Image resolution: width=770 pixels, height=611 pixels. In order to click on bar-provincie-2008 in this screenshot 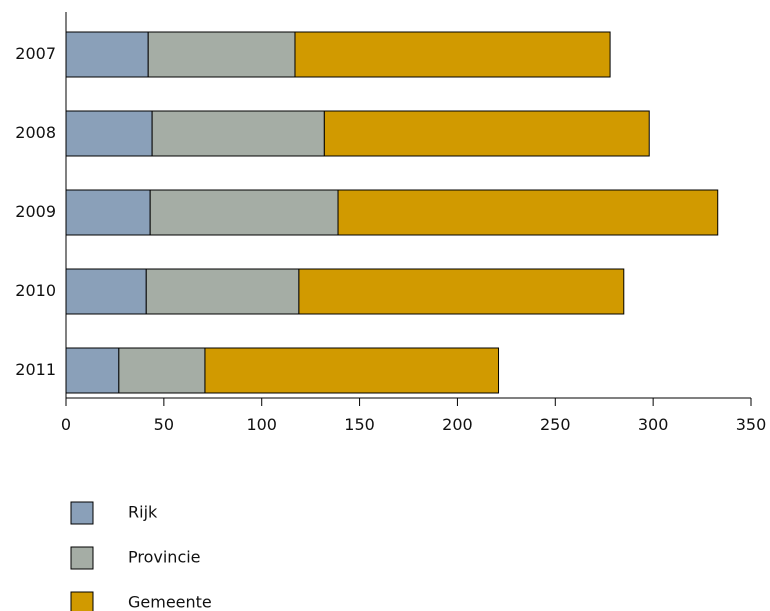, I will do `click(238, 133)`.